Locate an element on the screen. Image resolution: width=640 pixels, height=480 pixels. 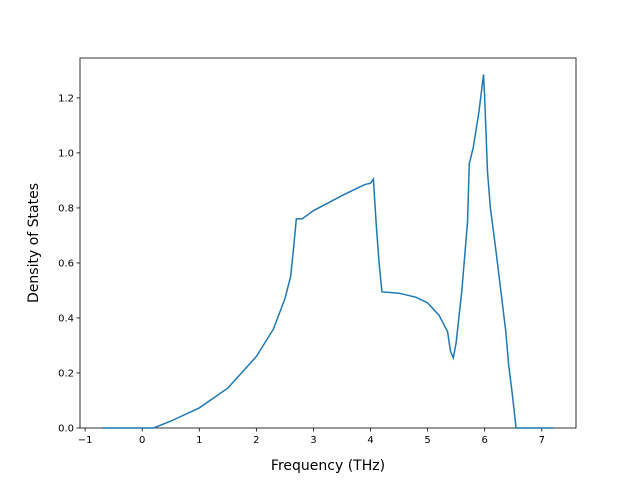
x-tick-label: 4 is located at coordinates (370, 440).